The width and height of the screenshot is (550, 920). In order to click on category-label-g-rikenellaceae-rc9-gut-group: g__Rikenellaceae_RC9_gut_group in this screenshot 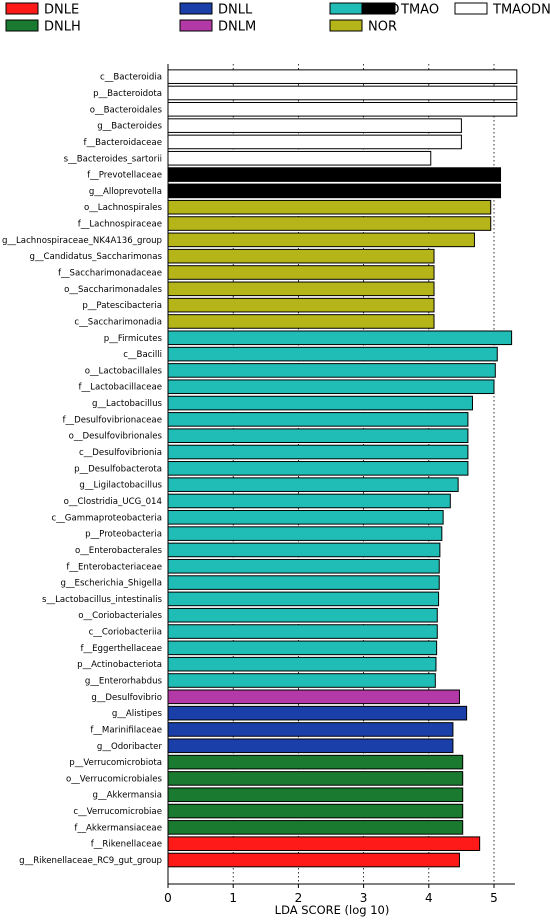, I will do `click(90, 861)`.